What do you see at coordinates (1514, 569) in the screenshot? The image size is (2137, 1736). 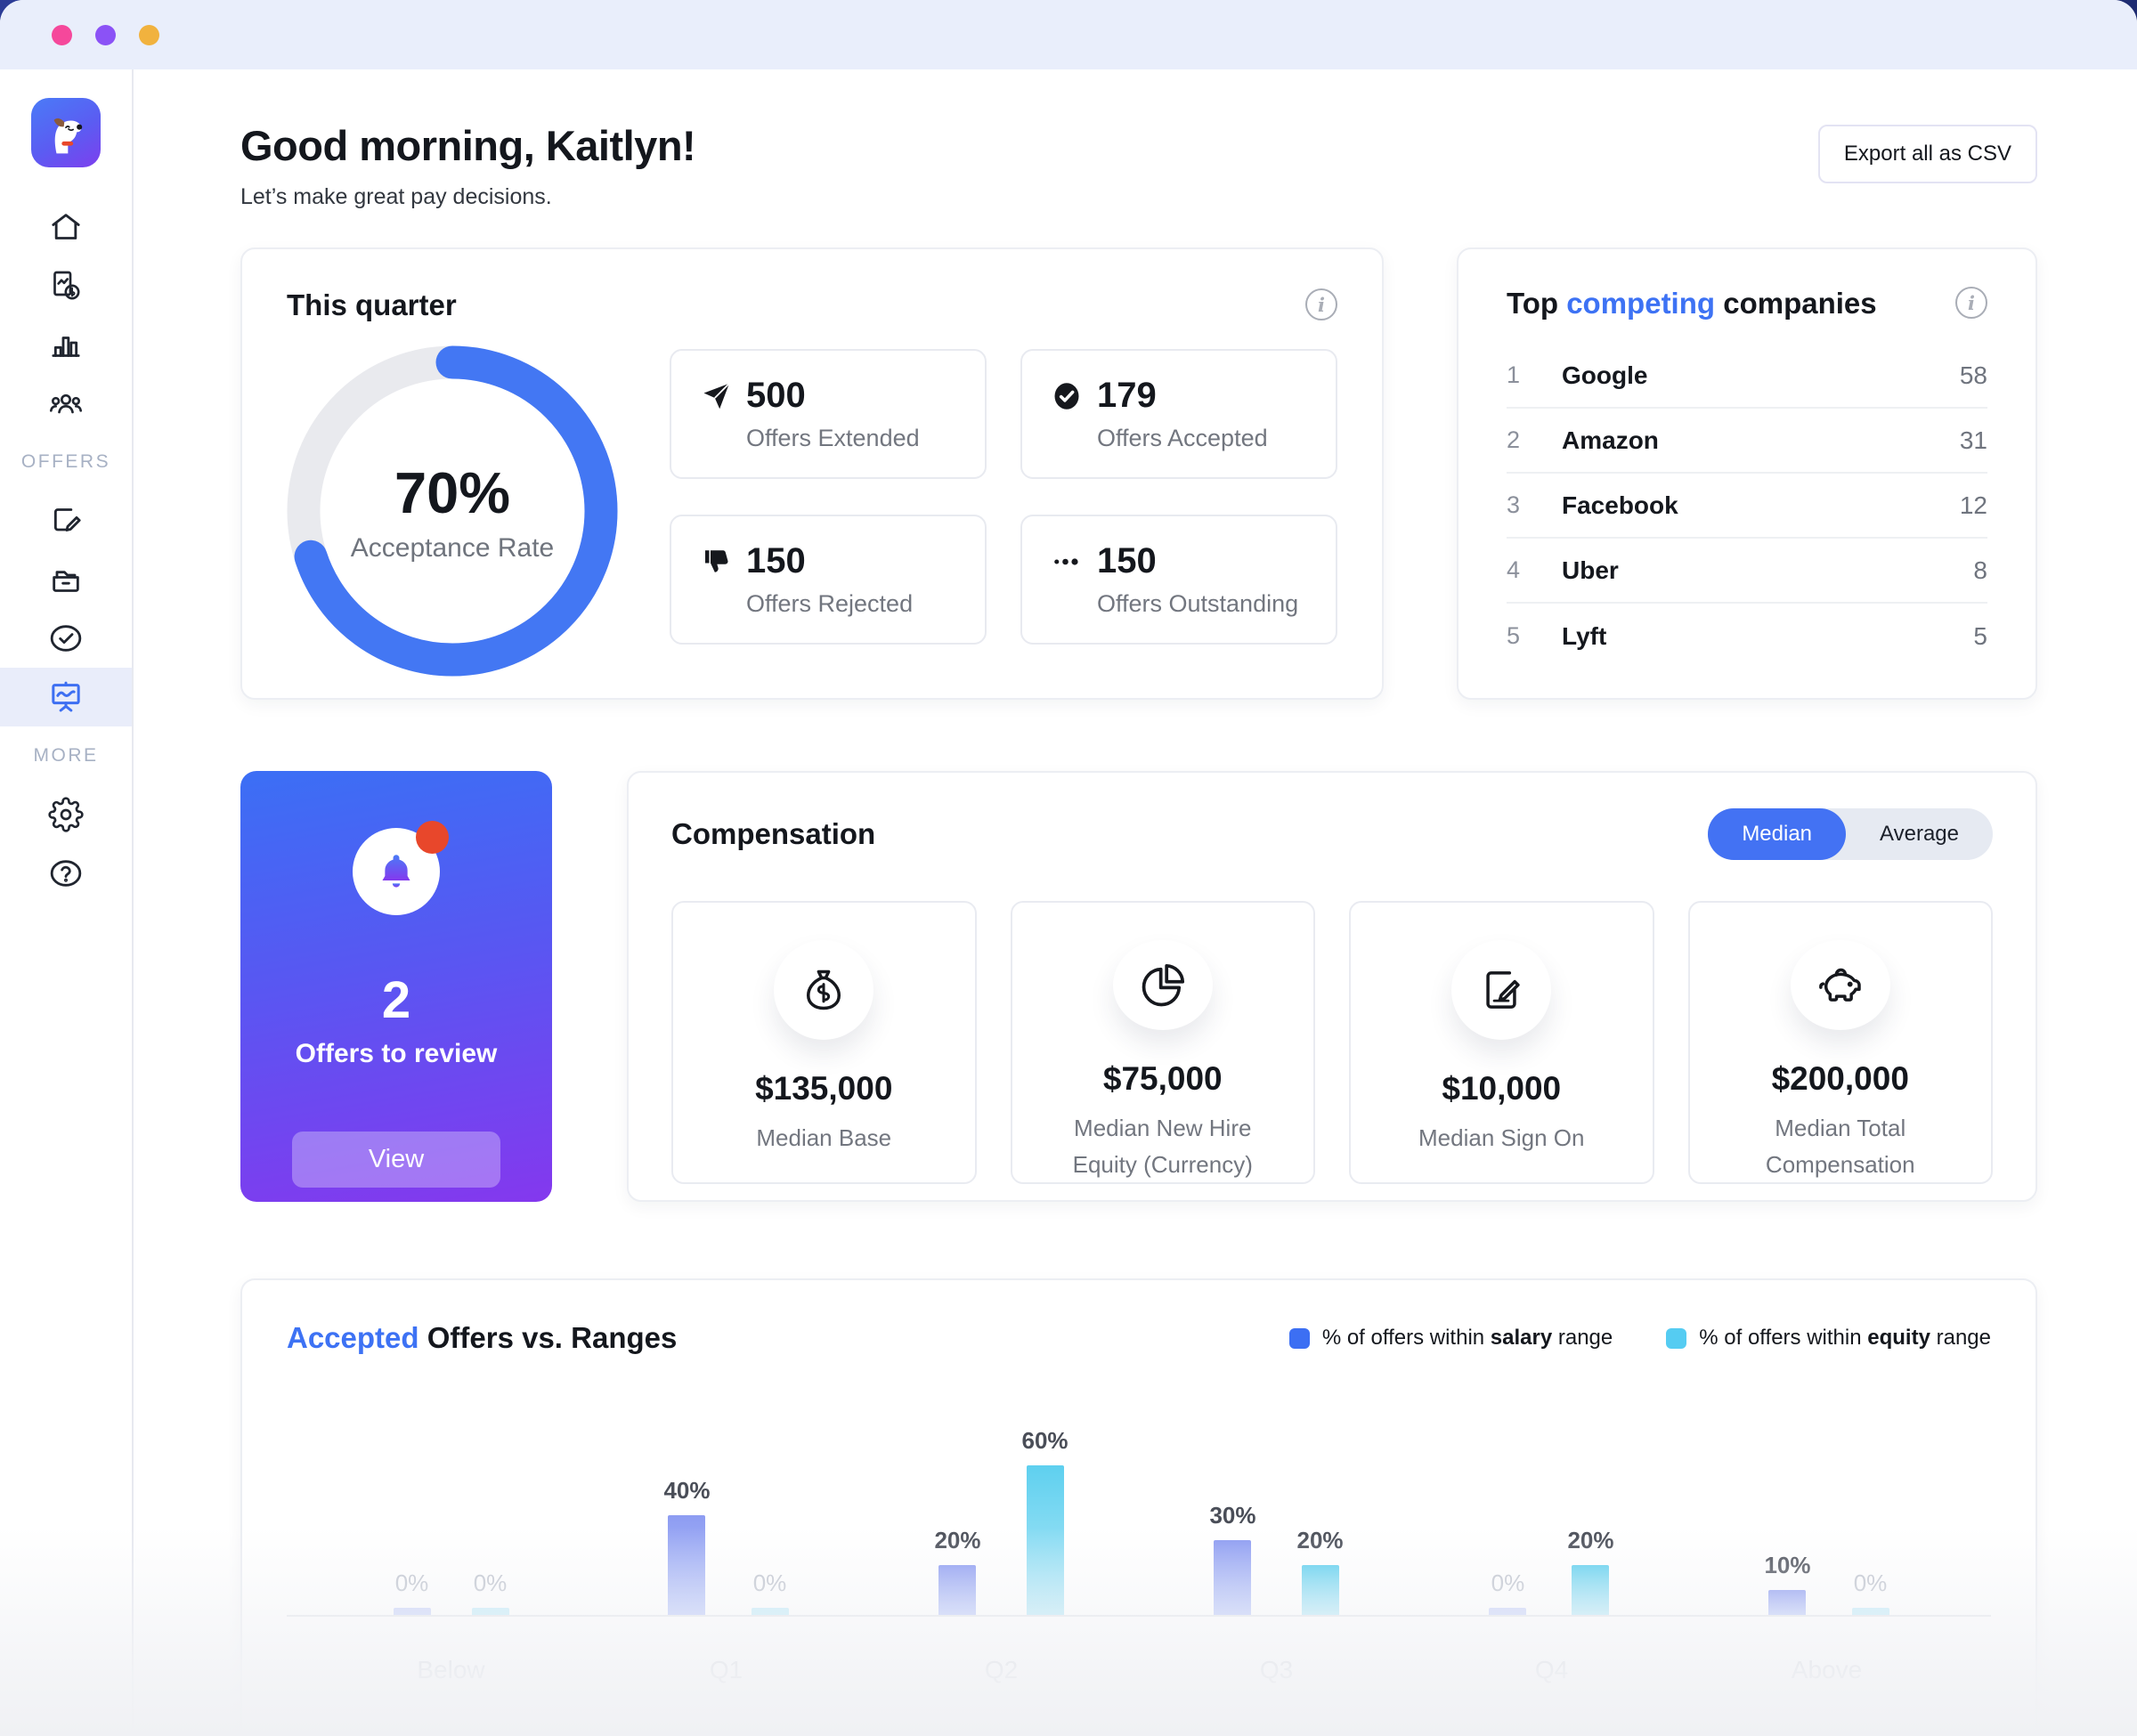 I see `company-rank: 4` at bounding box center [1514, 569].